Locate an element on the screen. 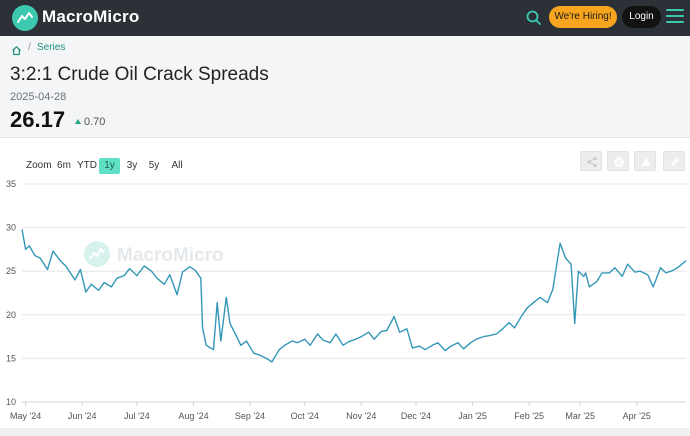  change-up-arrow-icon is located at coordinates (78, 121).